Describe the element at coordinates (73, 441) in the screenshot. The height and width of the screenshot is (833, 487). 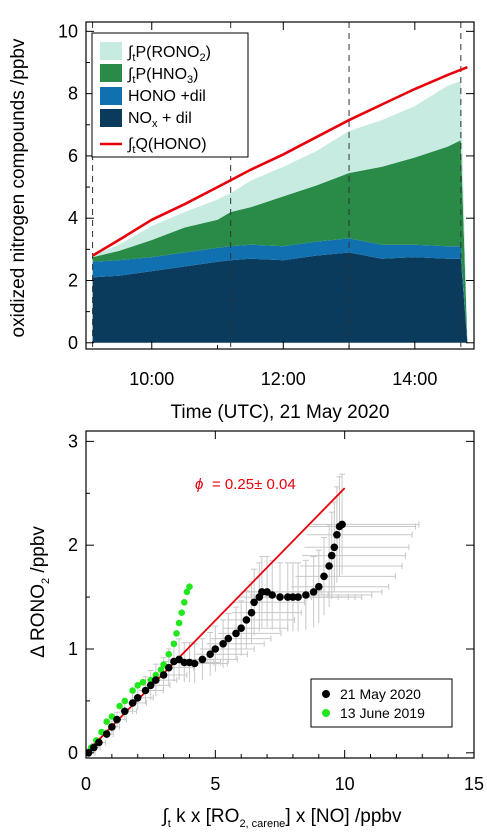
I see `b-y-tick-label-3: 3` at that location.